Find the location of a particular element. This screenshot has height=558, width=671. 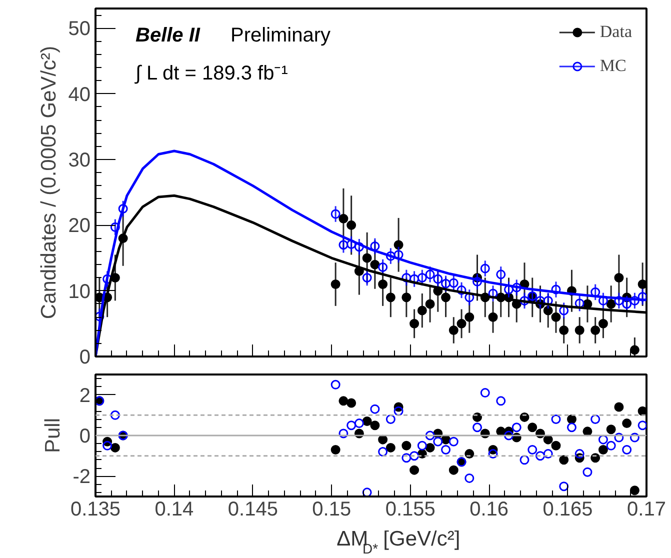

y-tick-label: 20 is located at coordinates (79, 226).